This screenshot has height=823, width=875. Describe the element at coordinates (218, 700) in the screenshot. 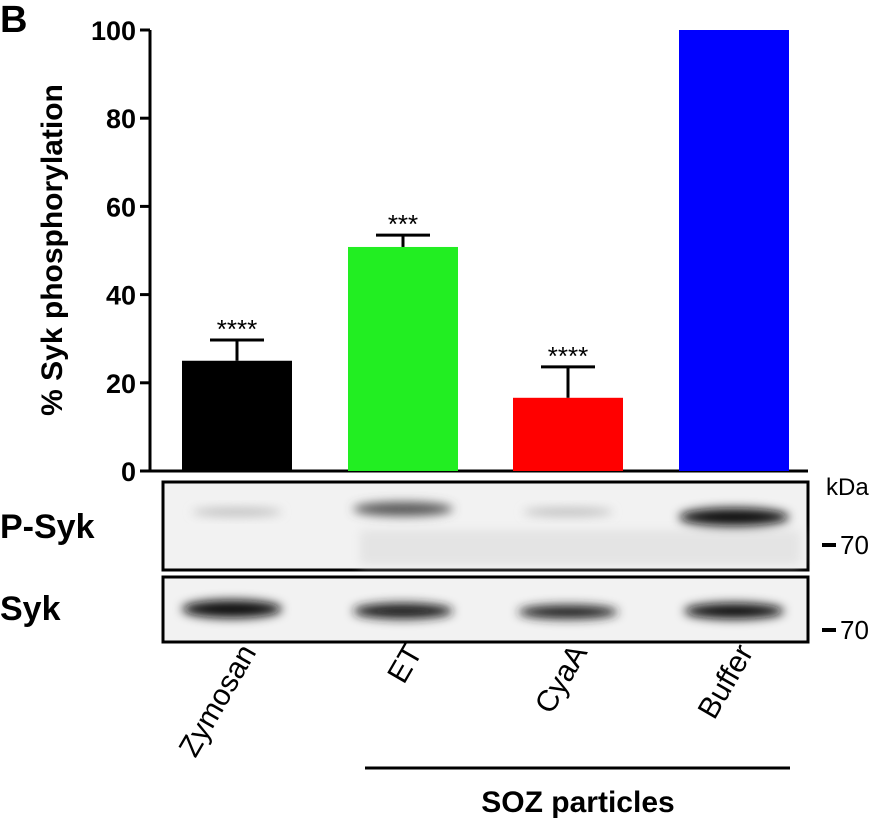

I see `x-tick-label: Zymosan` at that location.